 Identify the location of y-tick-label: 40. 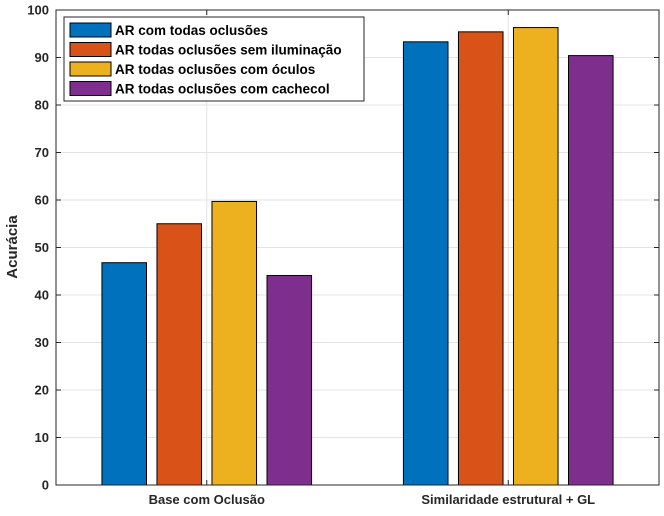
(42, 295).